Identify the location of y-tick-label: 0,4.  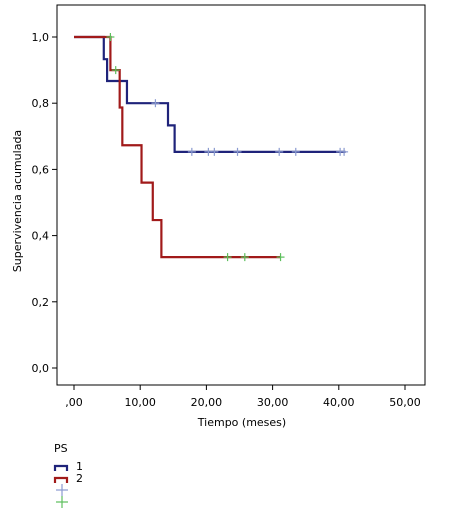
(41, 236).